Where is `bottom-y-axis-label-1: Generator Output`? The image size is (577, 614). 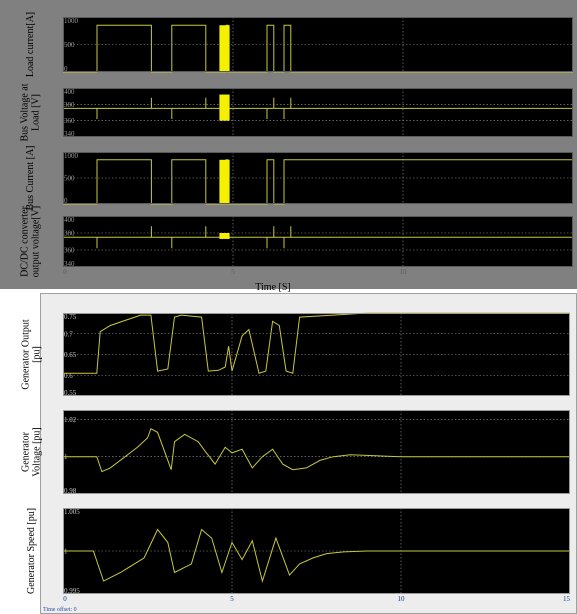 bottom-y-axis-label-1: Generator Output is located at coordinates (26, 354).